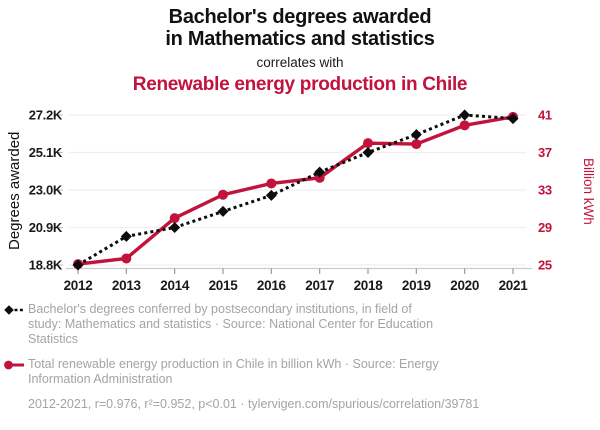 The width and height of the screenshot is (600, 430). What do you see at coordinates (588, 191) in the screenshot?
I see `right-axis-title: Billion kWh` at bounding box center [588, 191].